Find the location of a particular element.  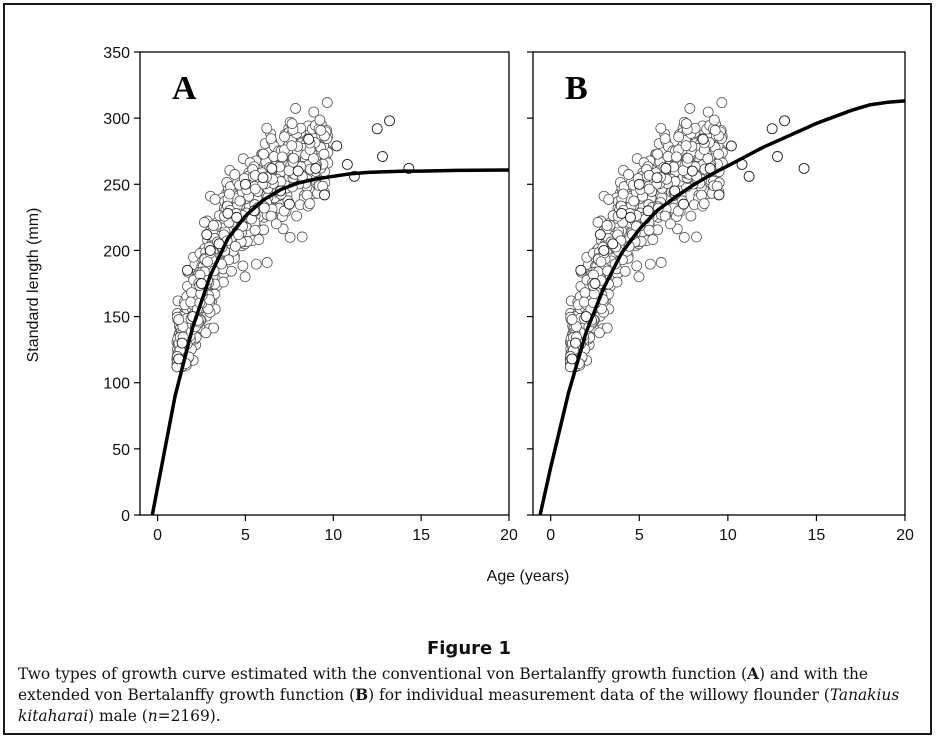

y-tick-label: 350 is located at coordinates (116, 53).